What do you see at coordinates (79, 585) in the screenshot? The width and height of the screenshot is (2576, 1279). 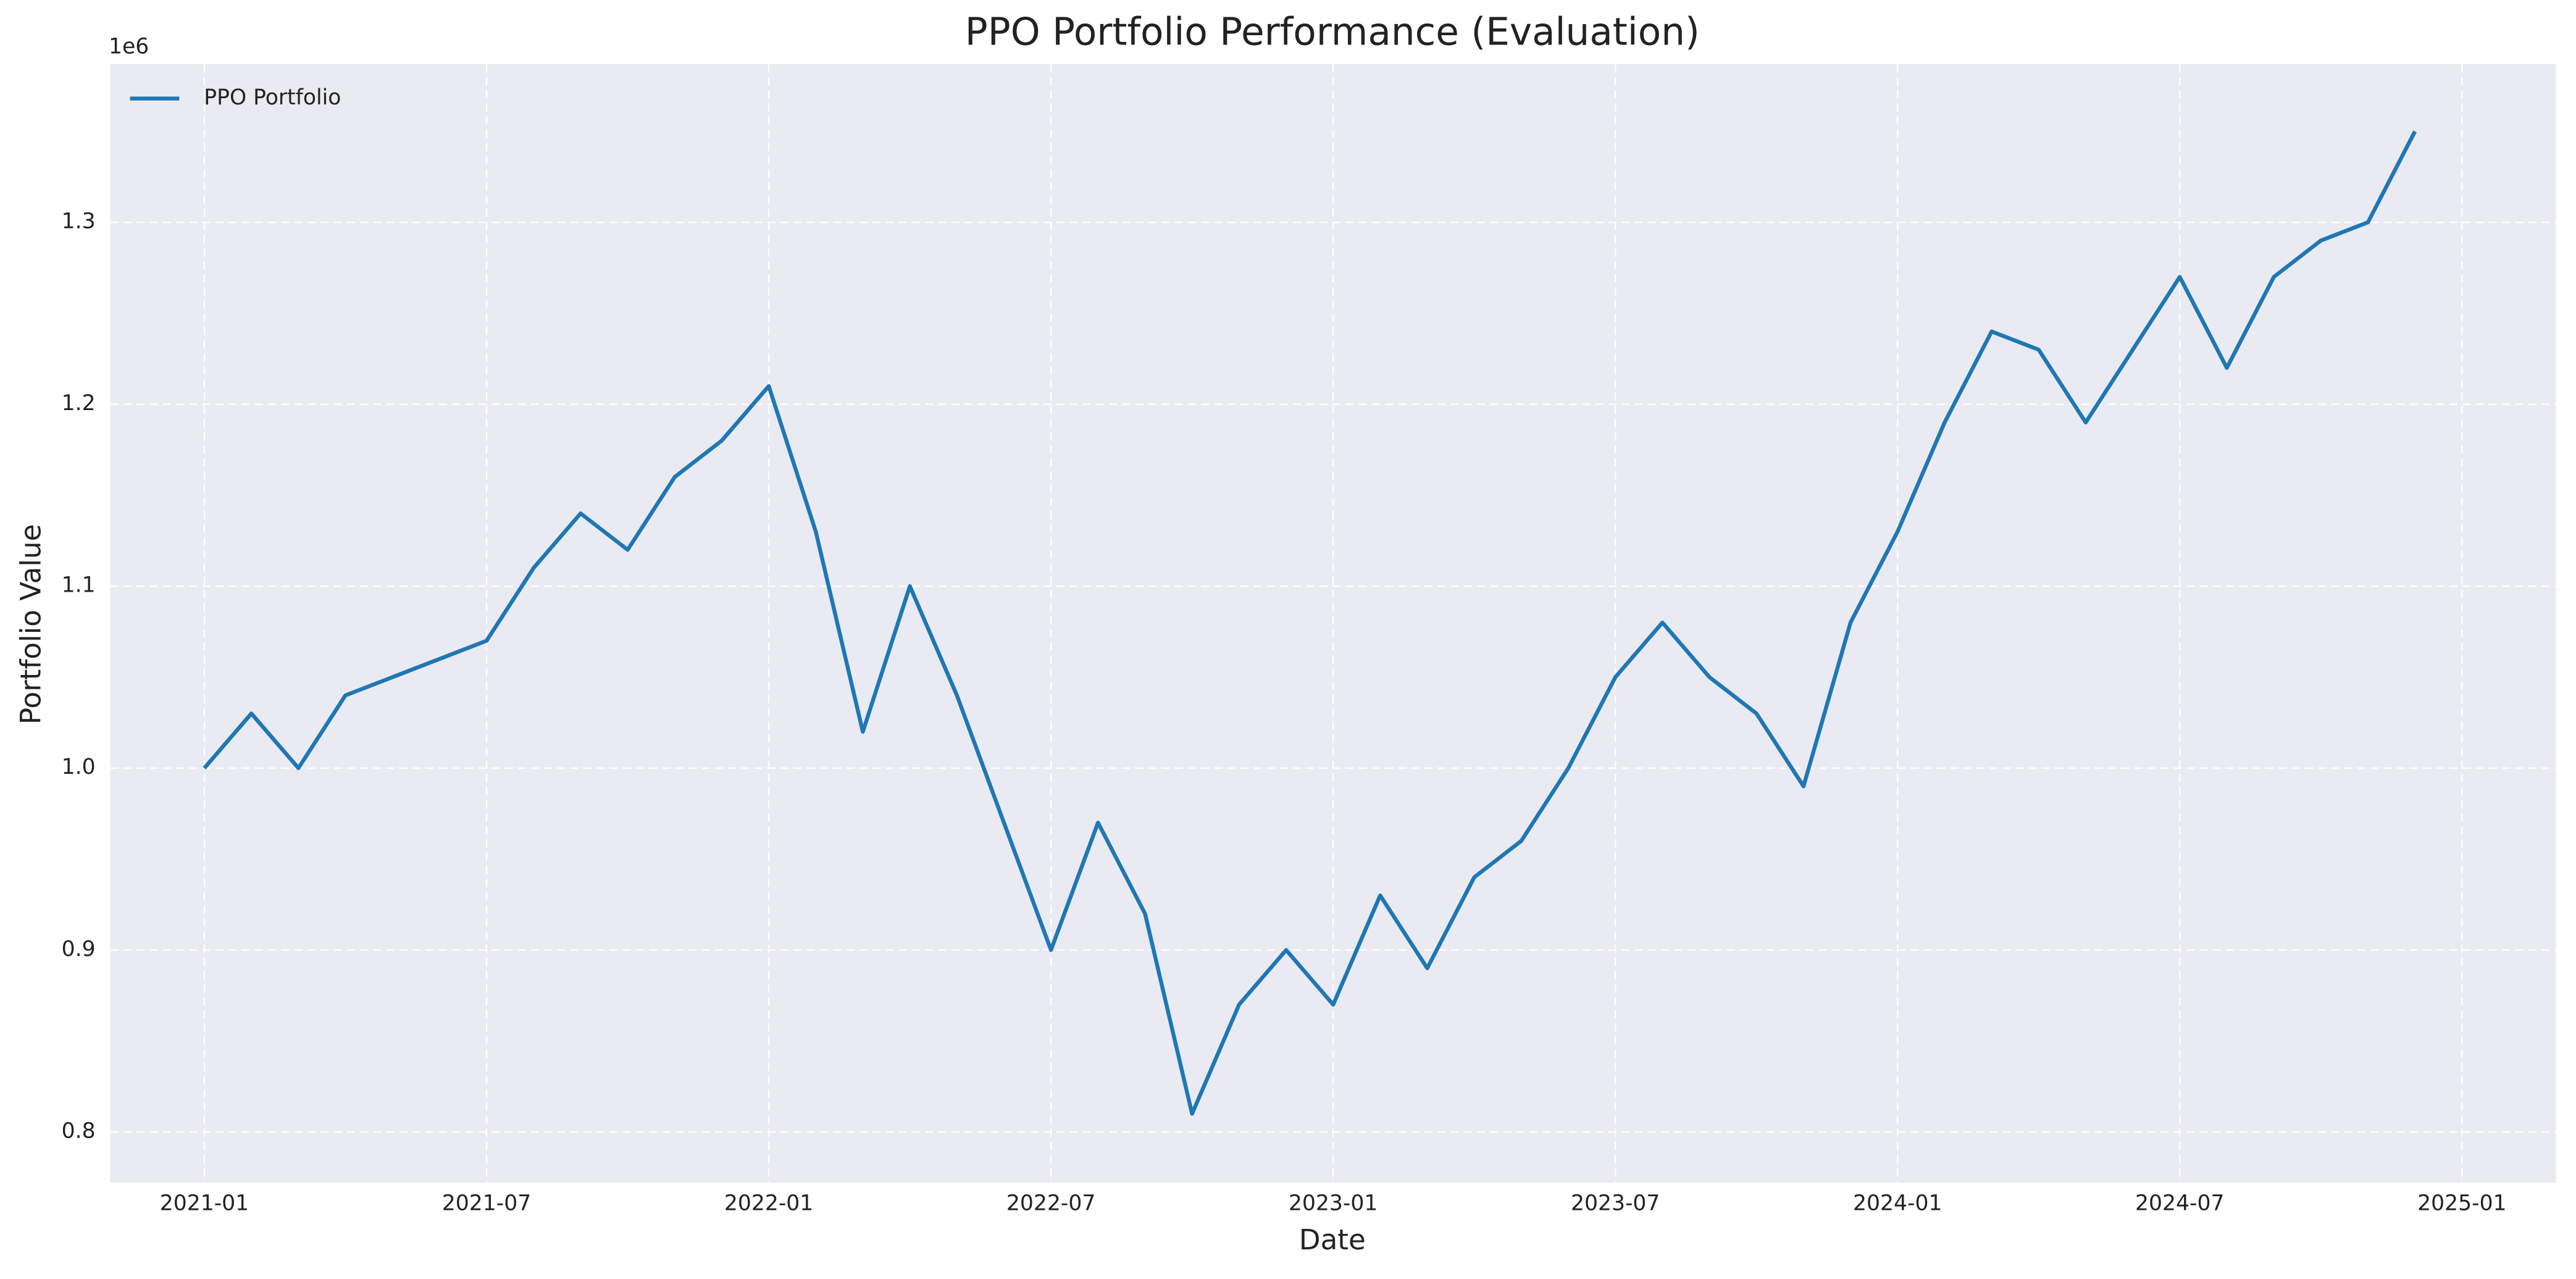 I see `y-tick-label: 1.1` at bounding box center [79, 585].